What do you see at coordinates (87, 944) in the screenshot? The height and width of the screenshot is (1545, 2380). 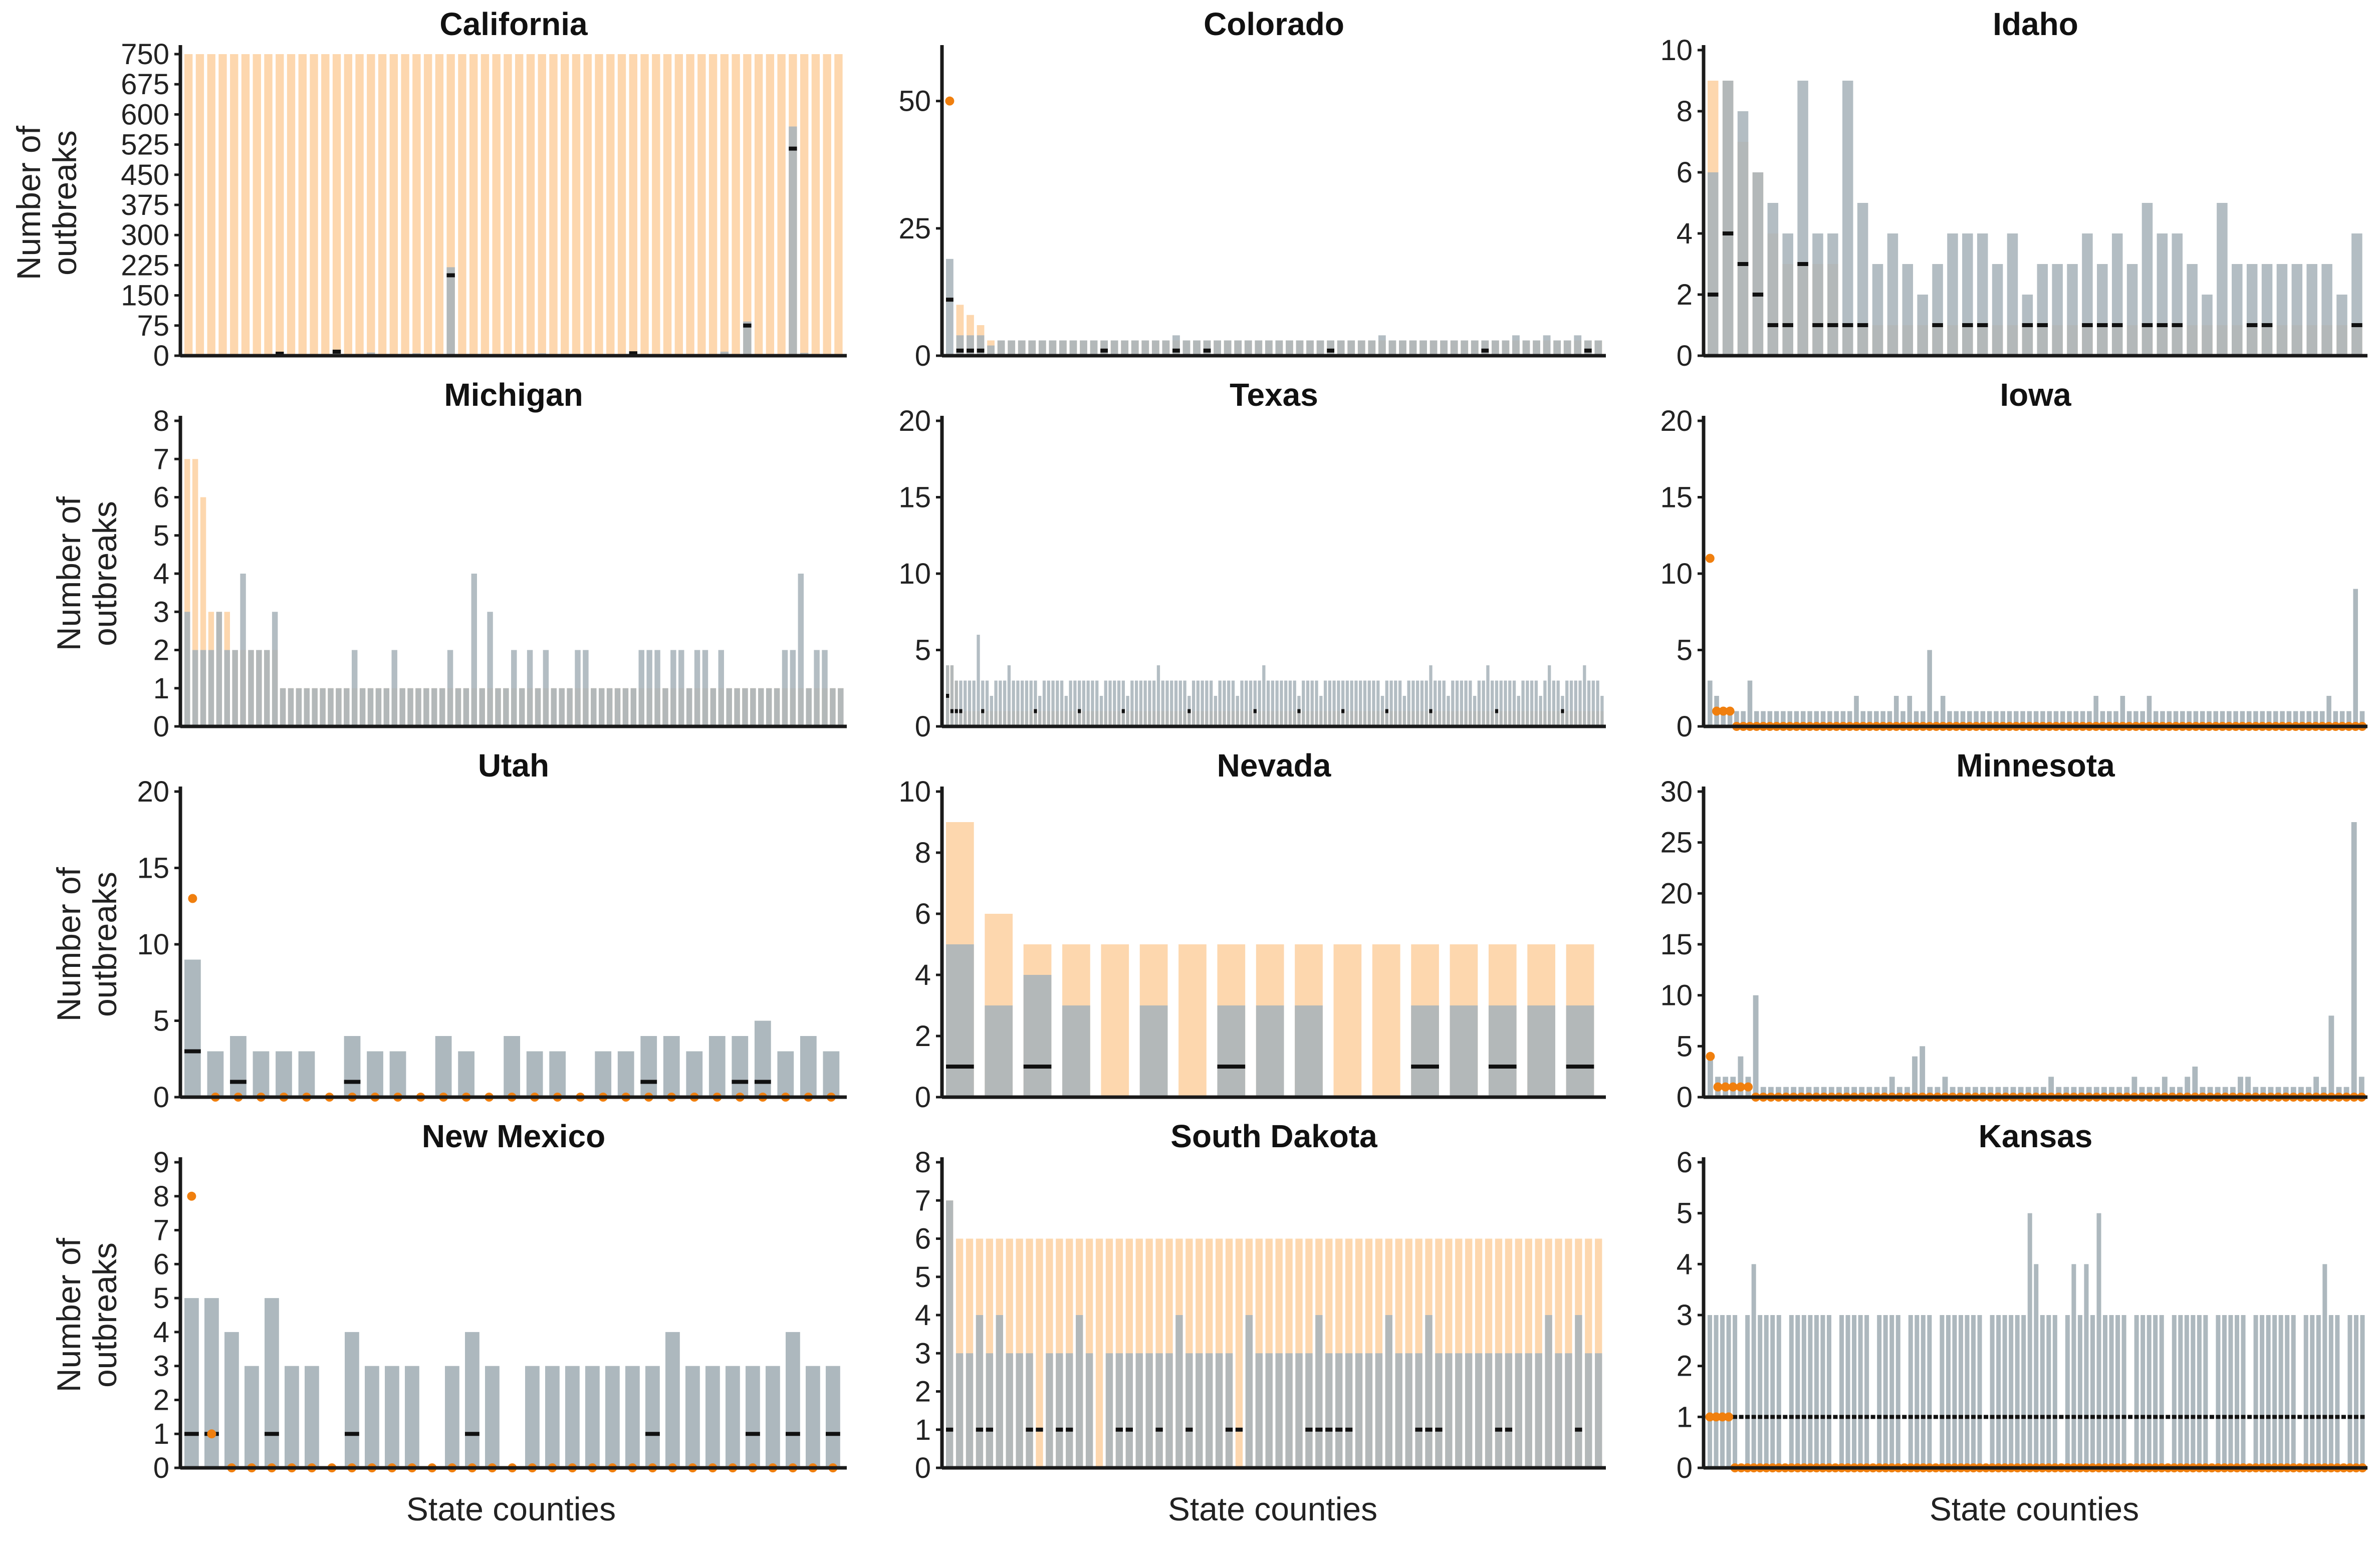 I see `y-axis-label: Number ofoutbreaks` at bounding box center [87, 944].